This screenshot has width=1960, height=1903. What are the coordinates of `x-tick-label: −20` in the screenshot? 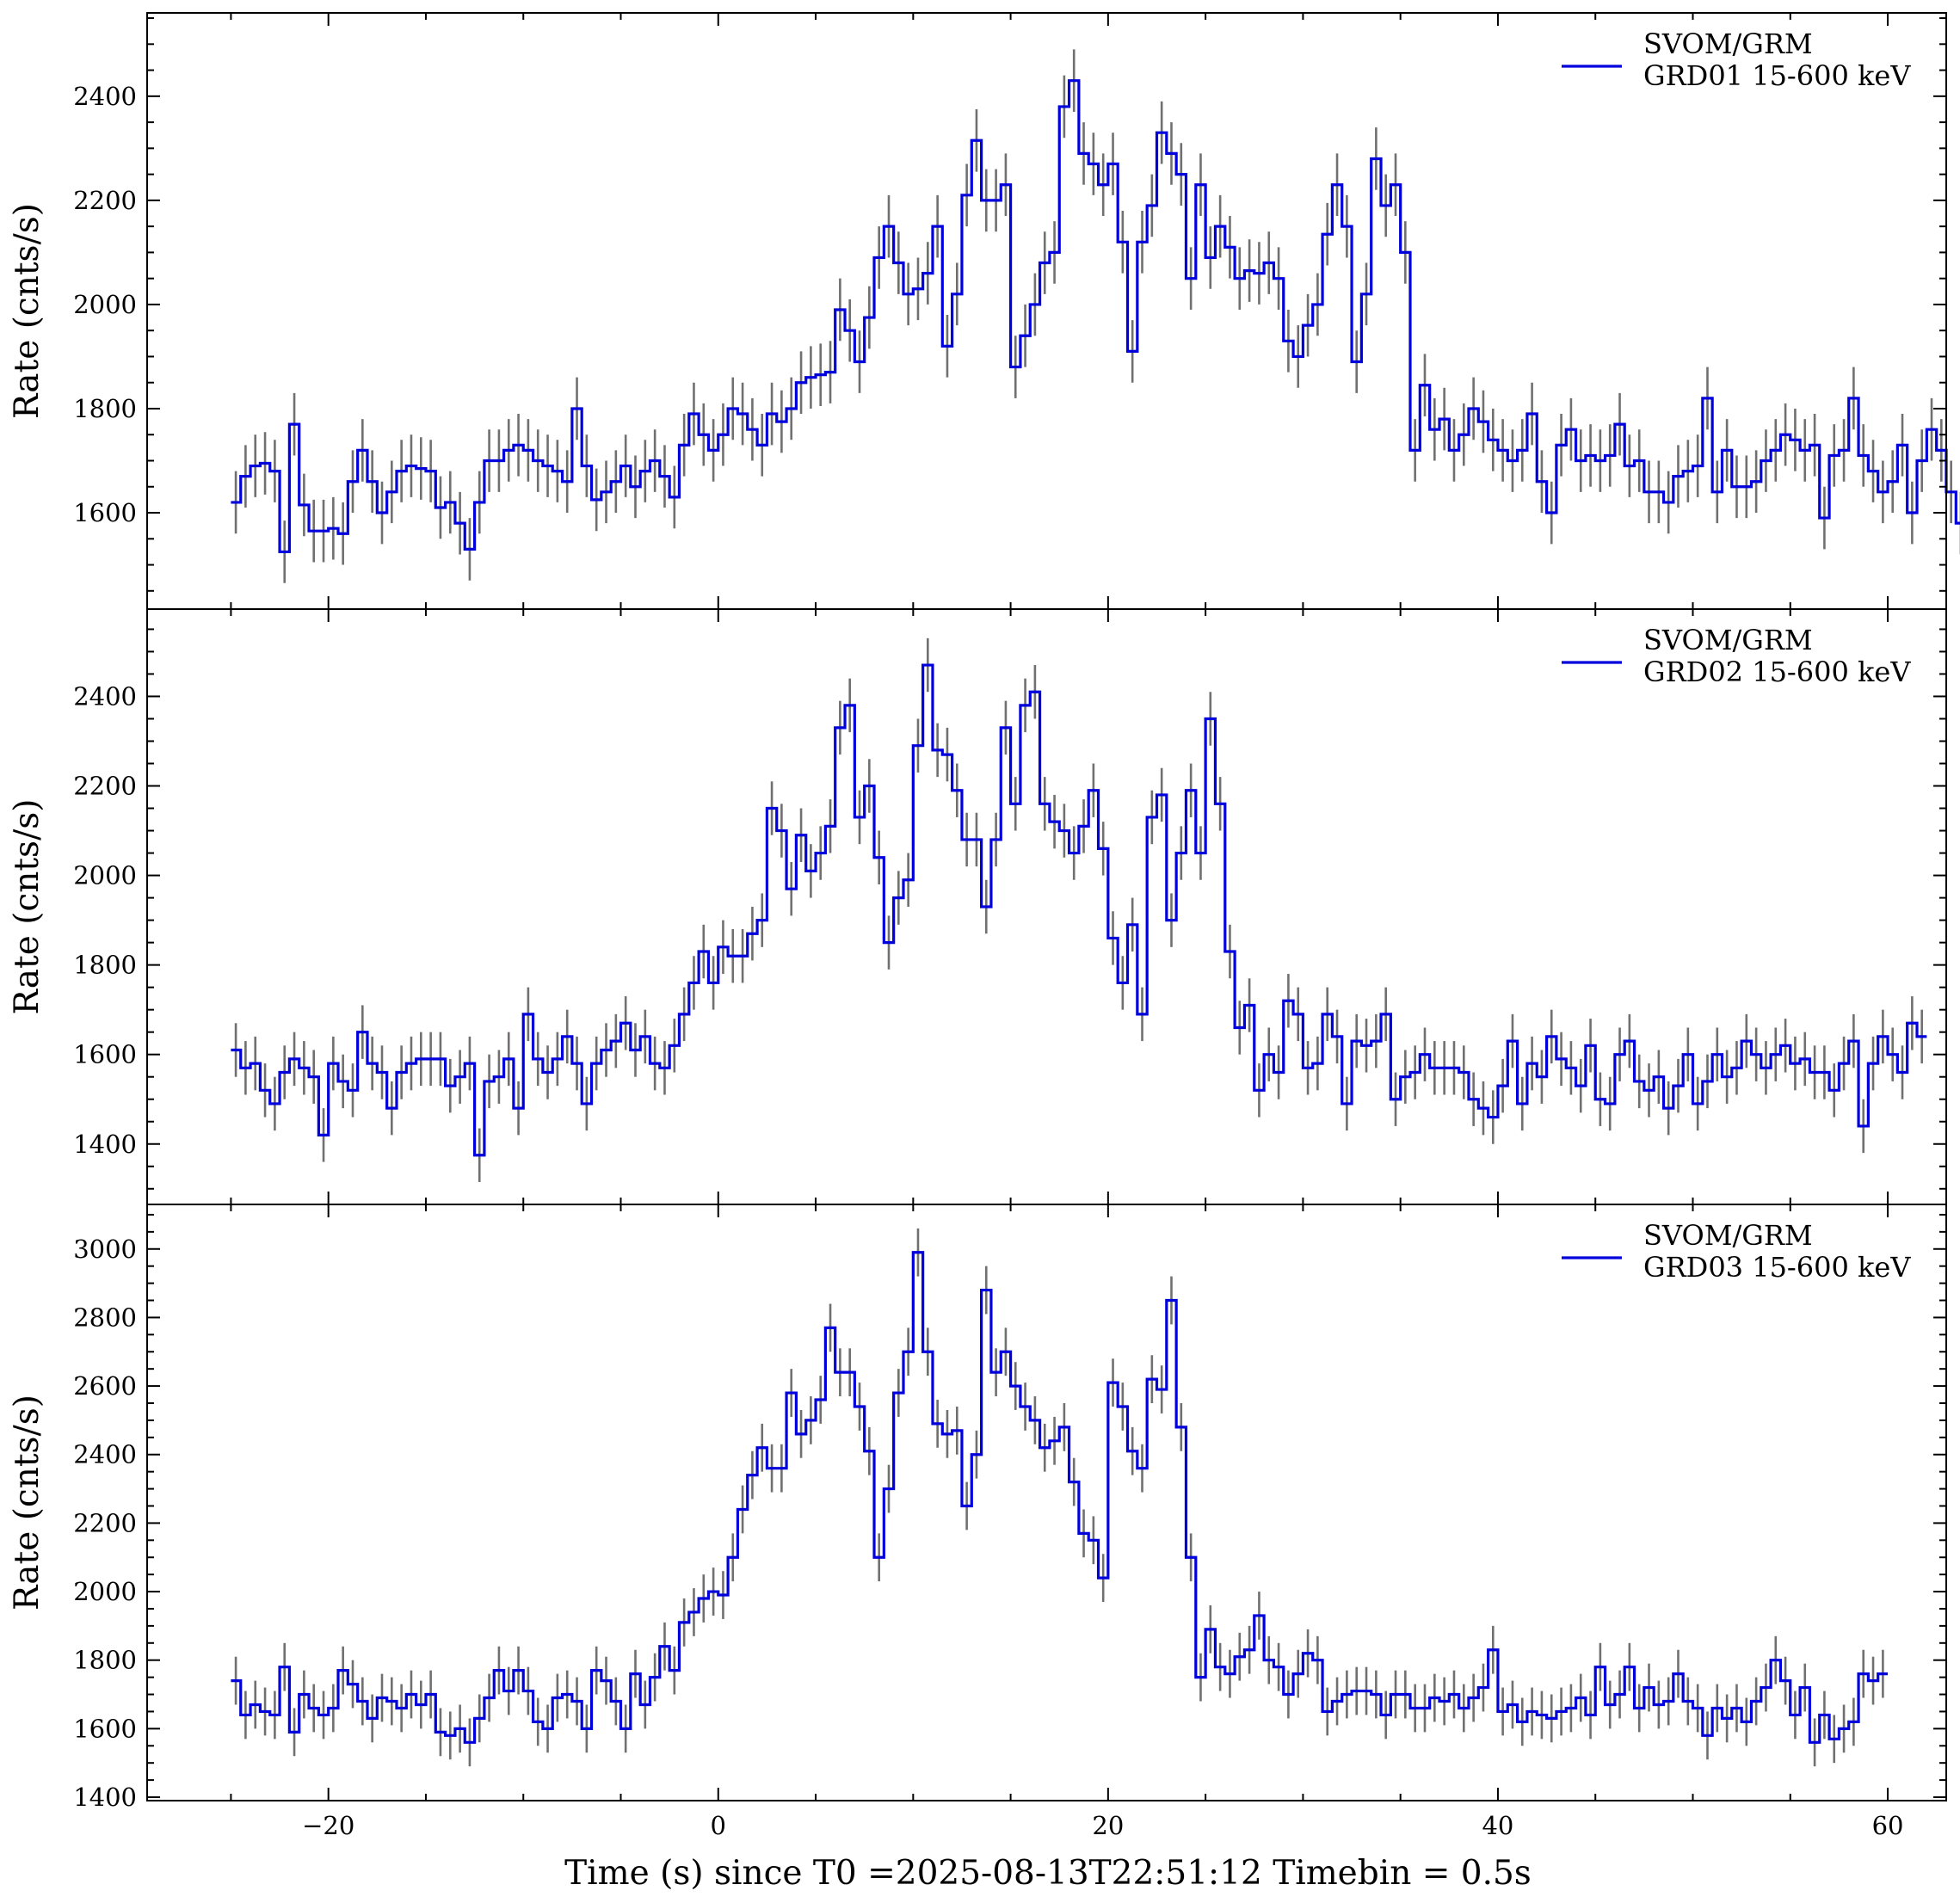 It's located at (328, 1825).